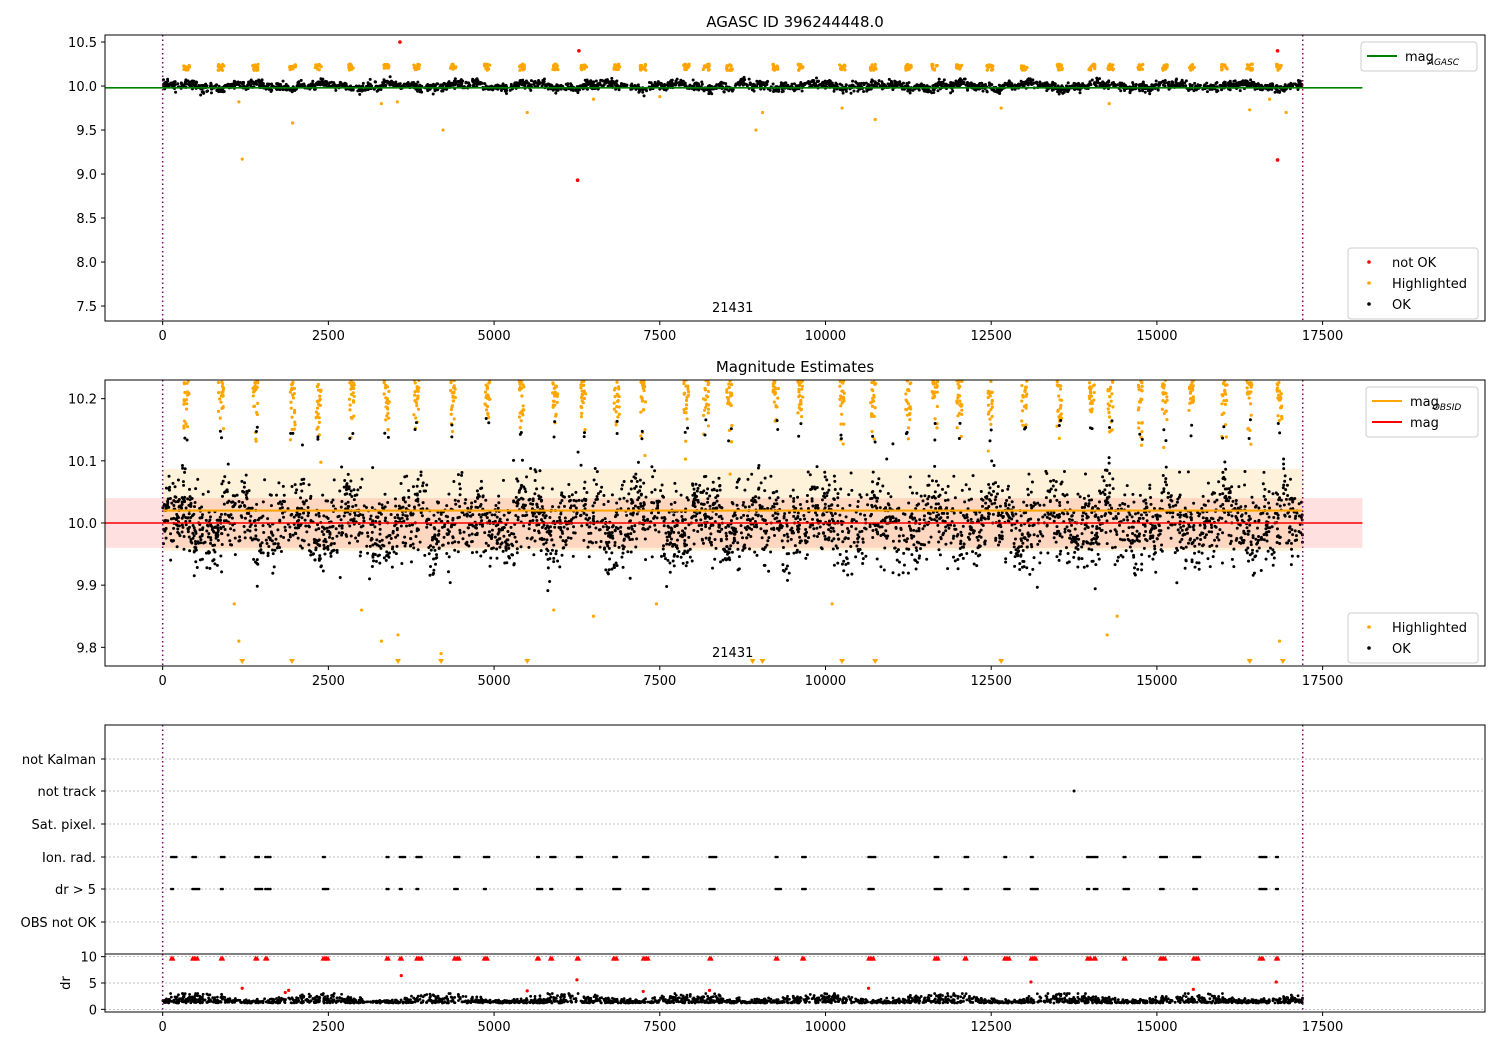  Describe the element at coordinates (1277, 51) in the screenshot. I see `not-ok-point` at that location.